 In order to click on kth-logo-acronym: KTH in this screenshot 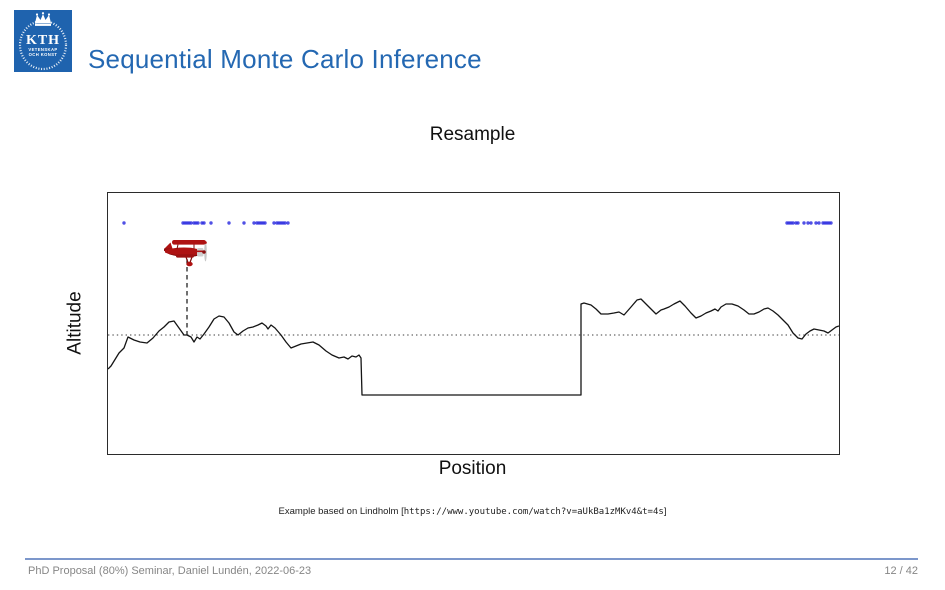, I will do `click(43, 40)`.